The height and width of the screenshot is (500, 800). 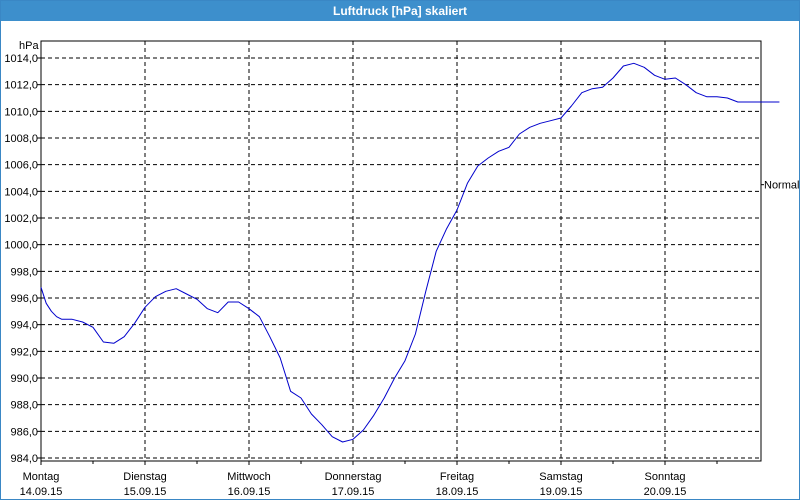 What do you see at coordinates (21, 112) in the screenshot?
I see `y-tick-label: 1010,0` at bounding box center [21, 112].